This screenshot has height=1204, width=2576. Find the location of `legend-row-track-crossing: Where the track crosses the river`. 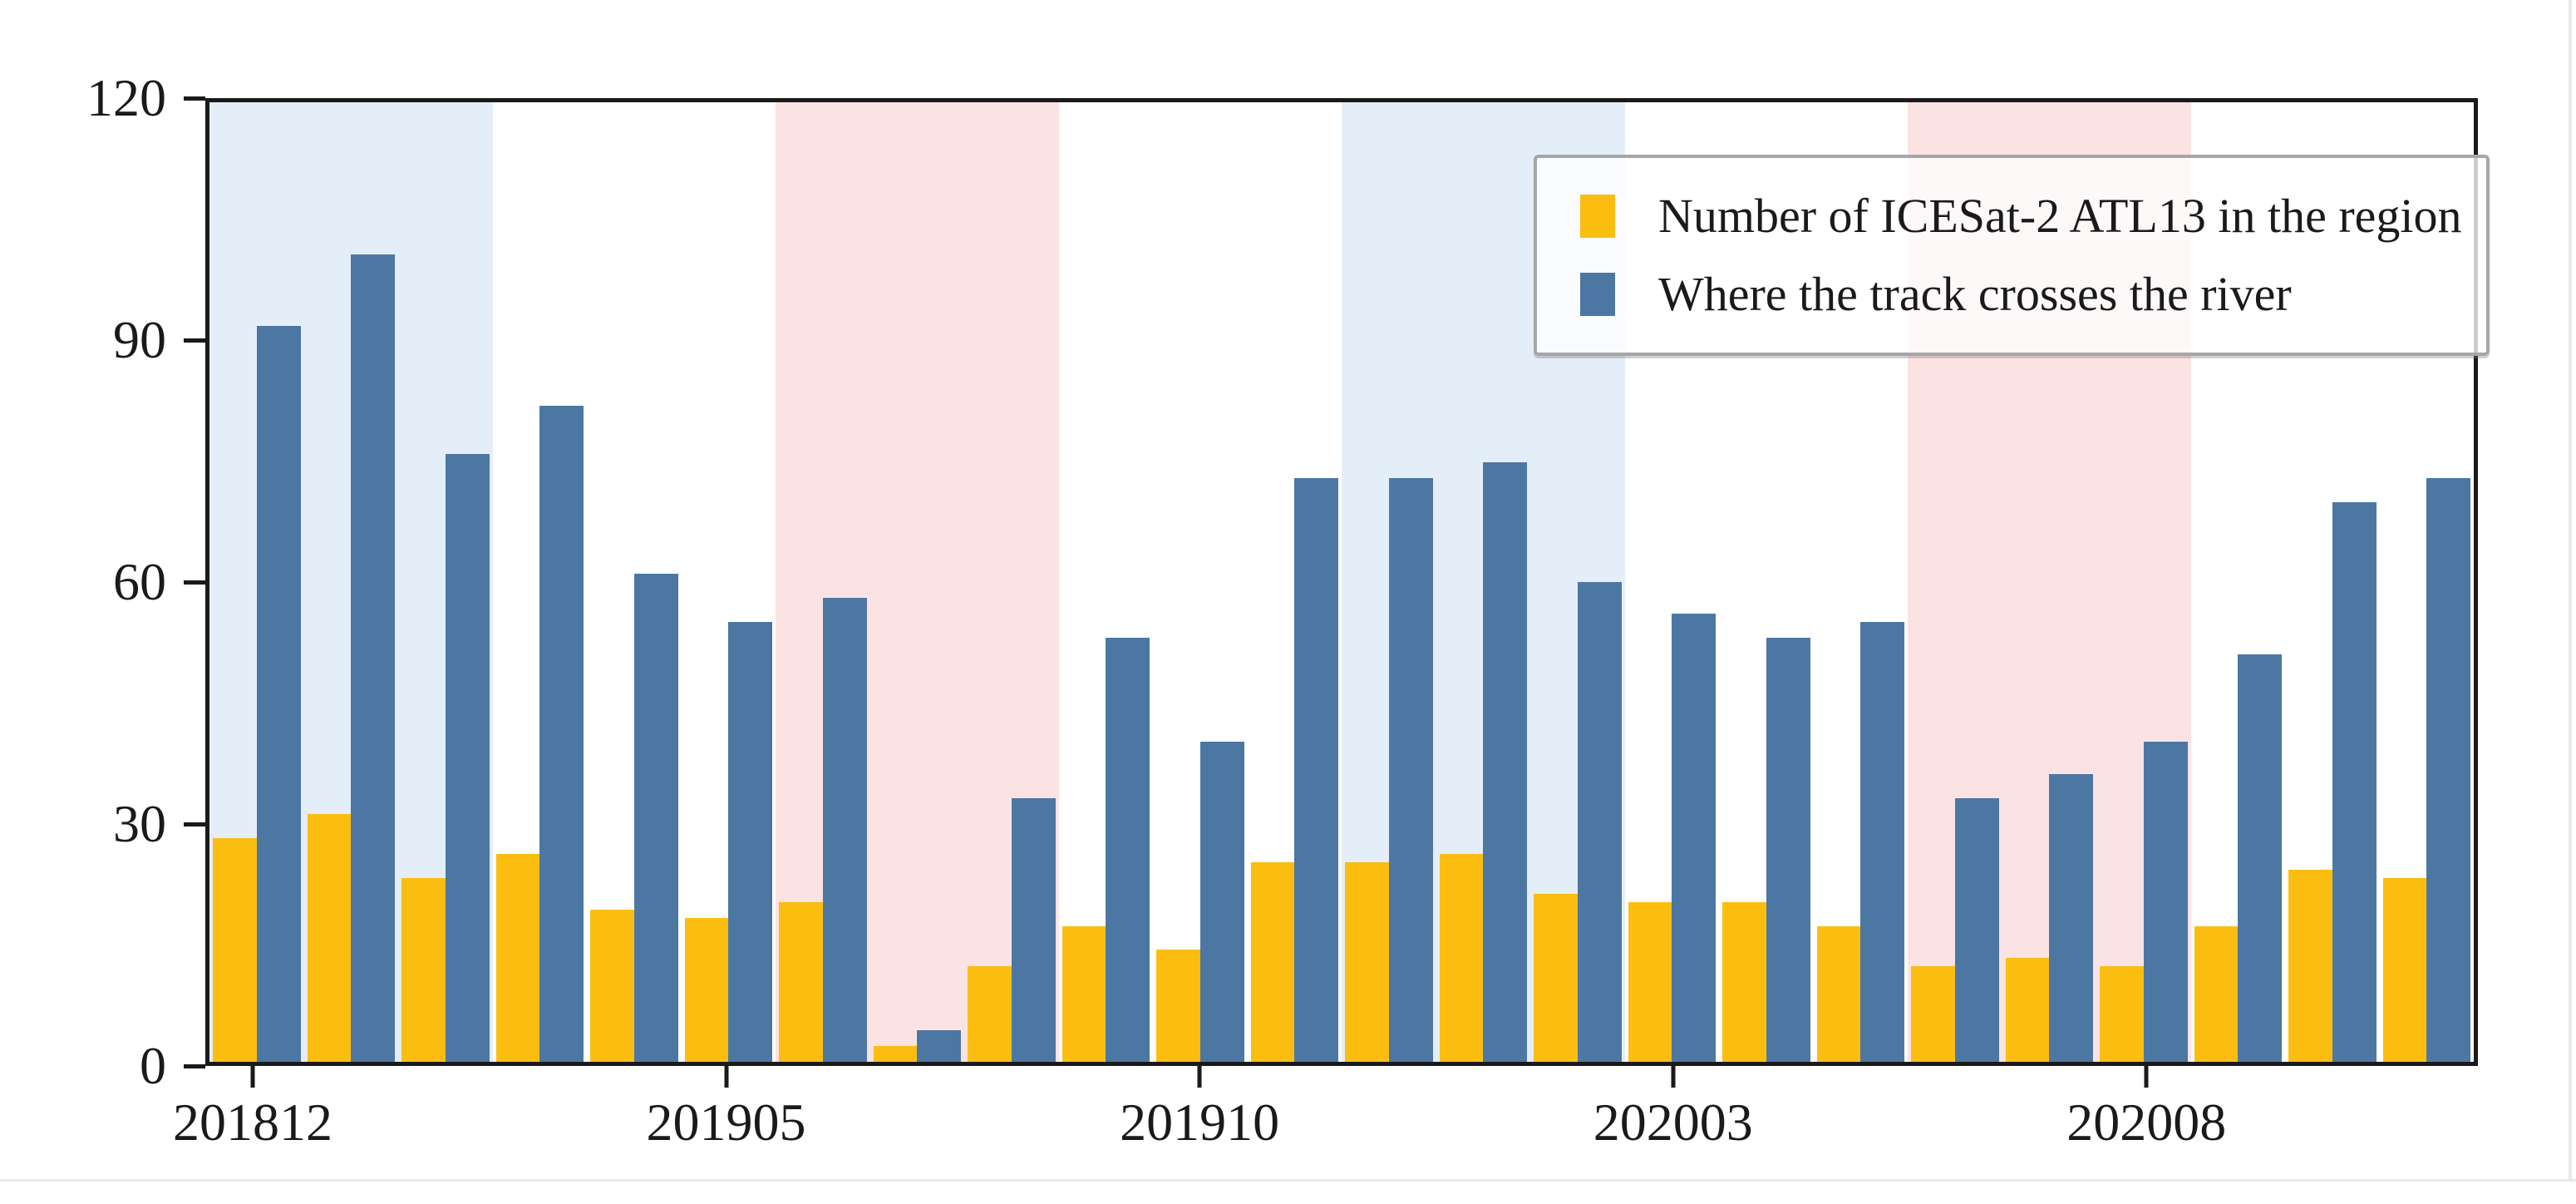

legend-row-track-crossing: Where the track crosses the river is located at coordinates (2033, 293).